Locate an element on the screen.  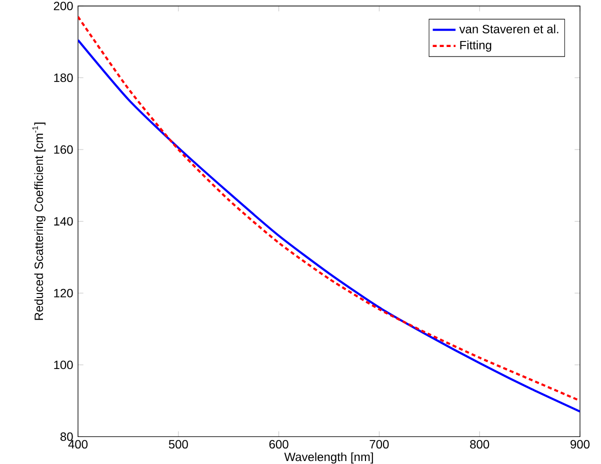
x-tick-label: 900 is located at coordinates (580, 444).